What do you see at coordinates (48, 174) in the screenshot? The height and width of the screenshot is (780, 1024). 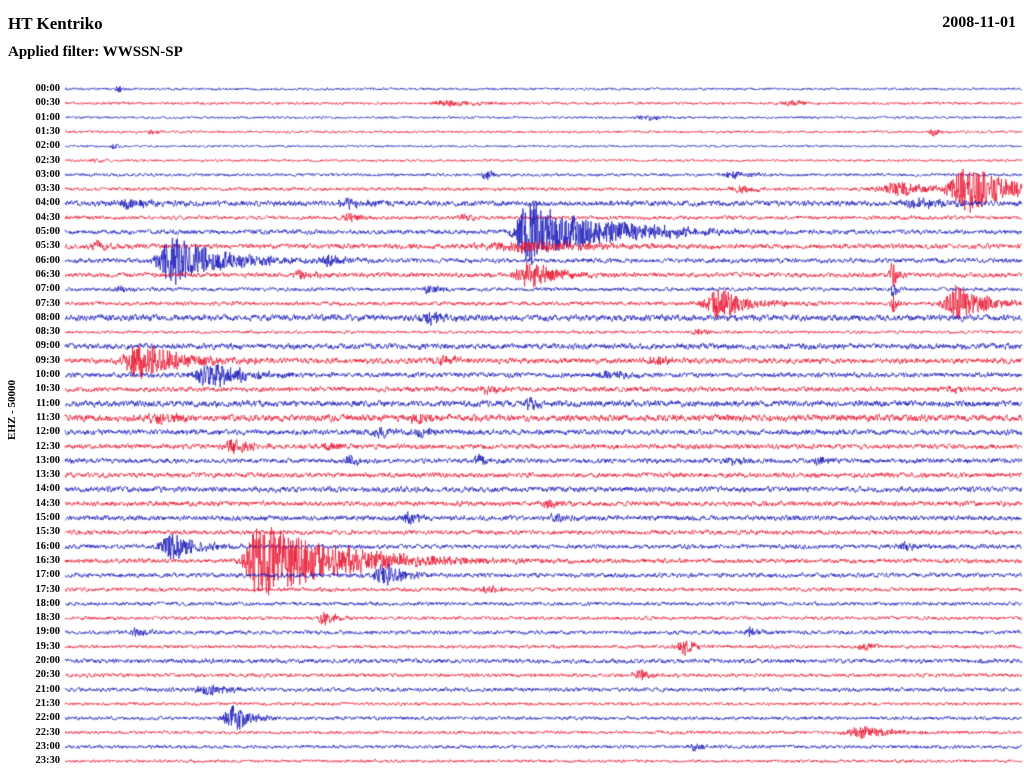 I see `trace-time-label: 03:00` at bounding box center [48, 174].